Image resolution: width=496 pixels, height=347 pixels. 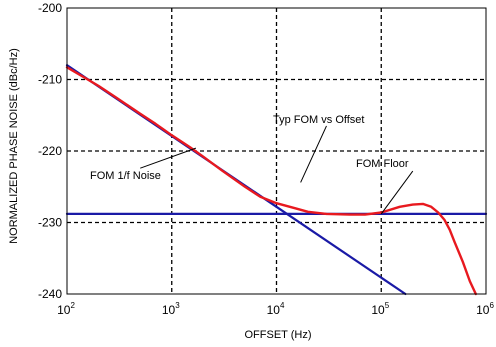 I want to click on x-tick-label: 10², so click(x=66, y=309).